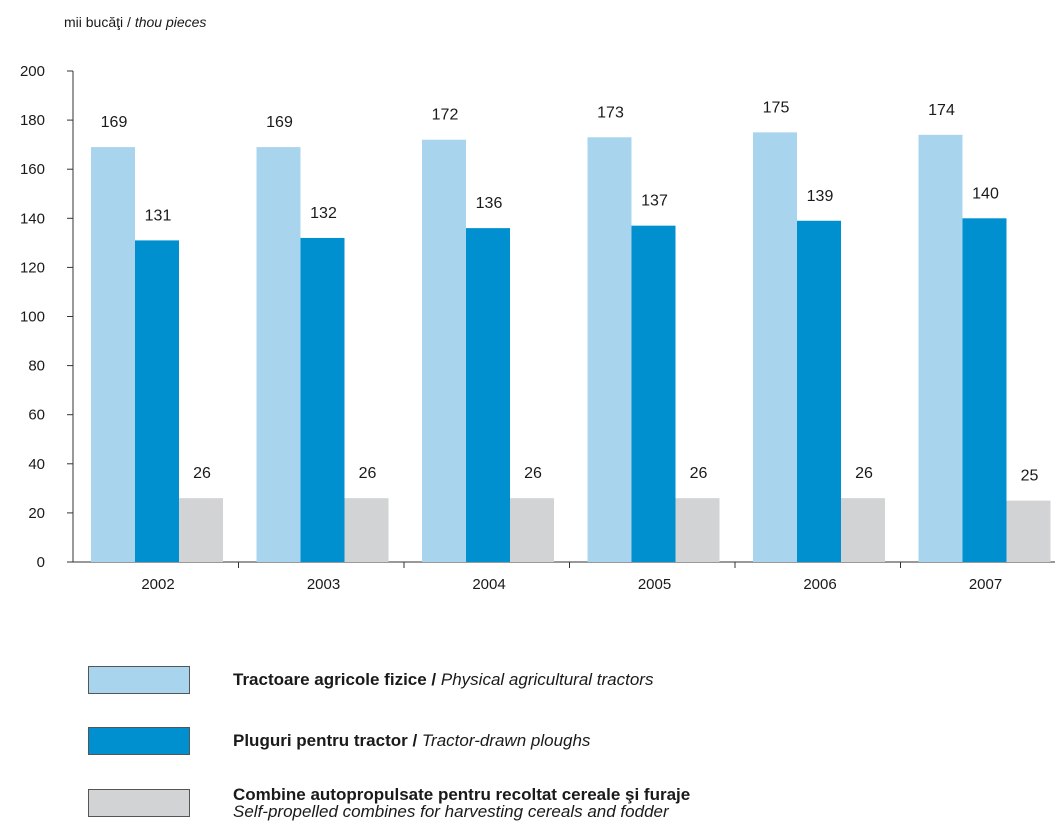  Describe the element at coordinates (36, 415) in the screenshot. I see `y-tick-label: 60` at that location.